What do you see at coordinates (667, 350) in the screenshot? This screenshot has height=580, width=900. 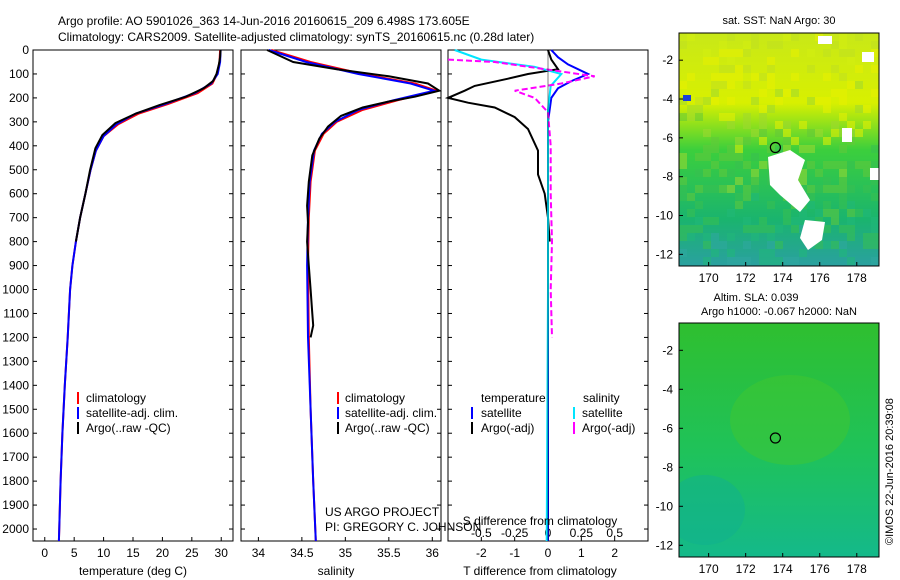 I see `map-y-tick-label: -2` at bounding box center [667, 350].